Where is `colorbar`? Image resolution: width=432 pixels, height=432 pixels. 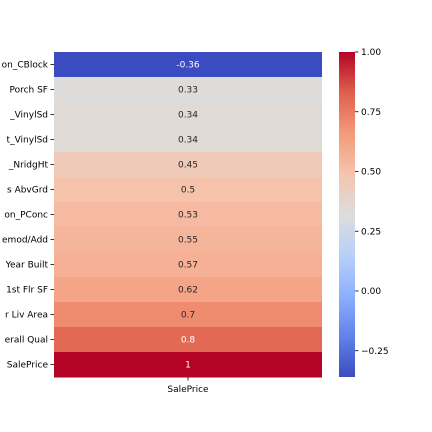 colorbar is located at coordinates (347, 214).